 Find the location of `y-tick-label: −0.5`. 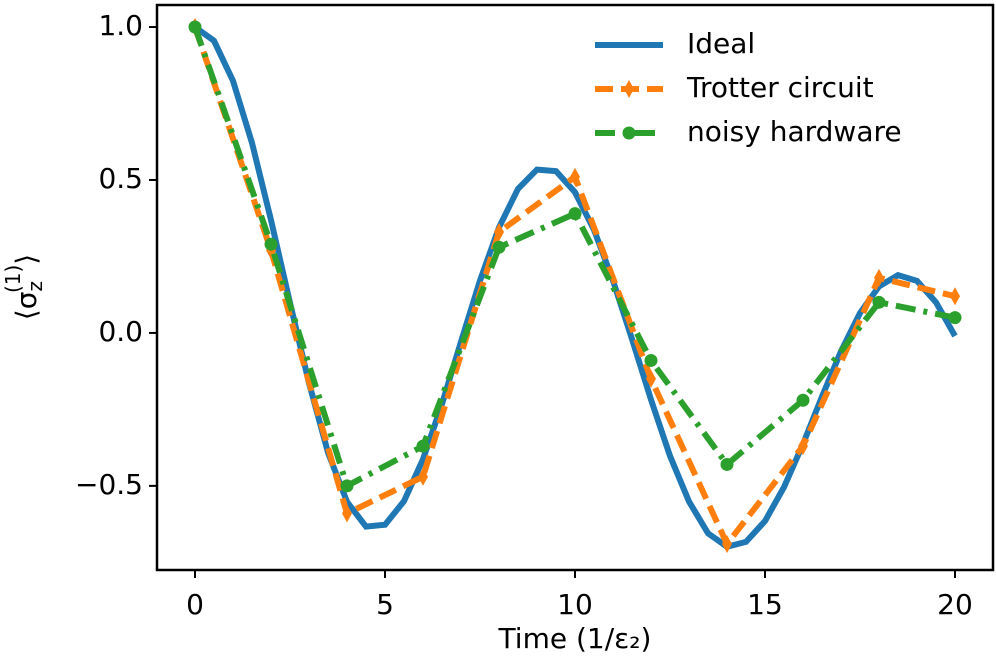

y-tick-label: −0.5 is located at coordinates (109, 484).